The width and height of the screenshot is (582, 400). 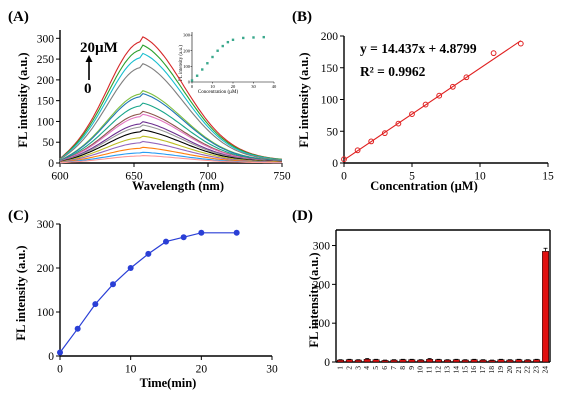 I want to click on panel-a-y-tick-label: 100, so click(x=46, y=122).